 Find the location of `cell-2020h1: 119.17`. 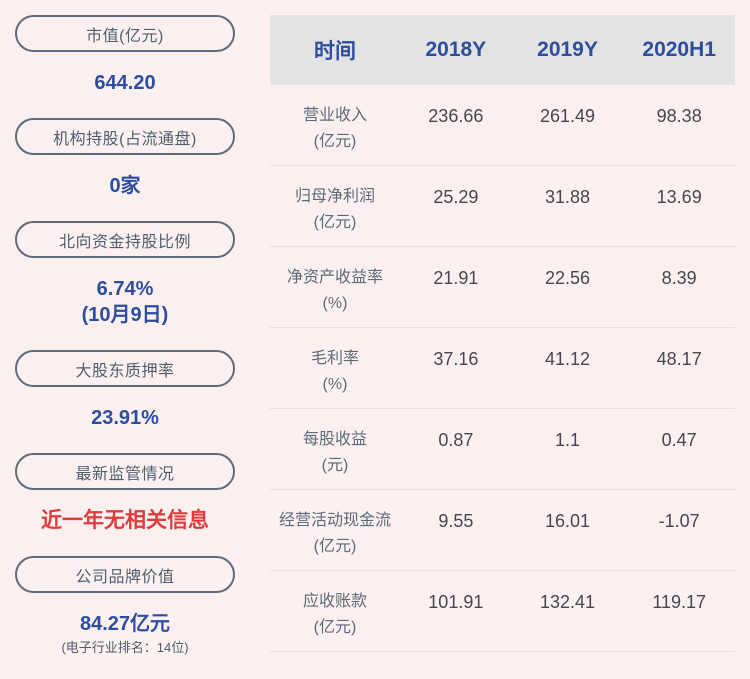

cell-2020h1: 119.17 is located at coordinates (679, 602).